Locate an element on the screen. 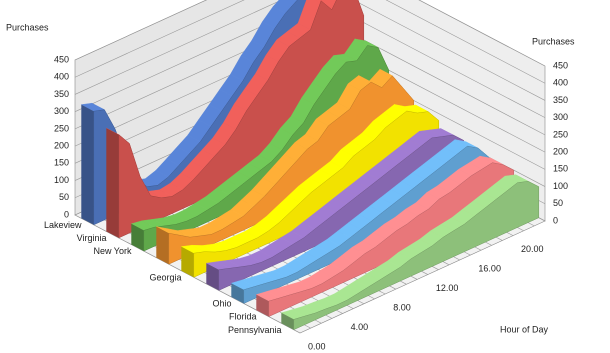 The image size is (610, 353). y2-tick-label: 450 is located at coordinates (560, 65).